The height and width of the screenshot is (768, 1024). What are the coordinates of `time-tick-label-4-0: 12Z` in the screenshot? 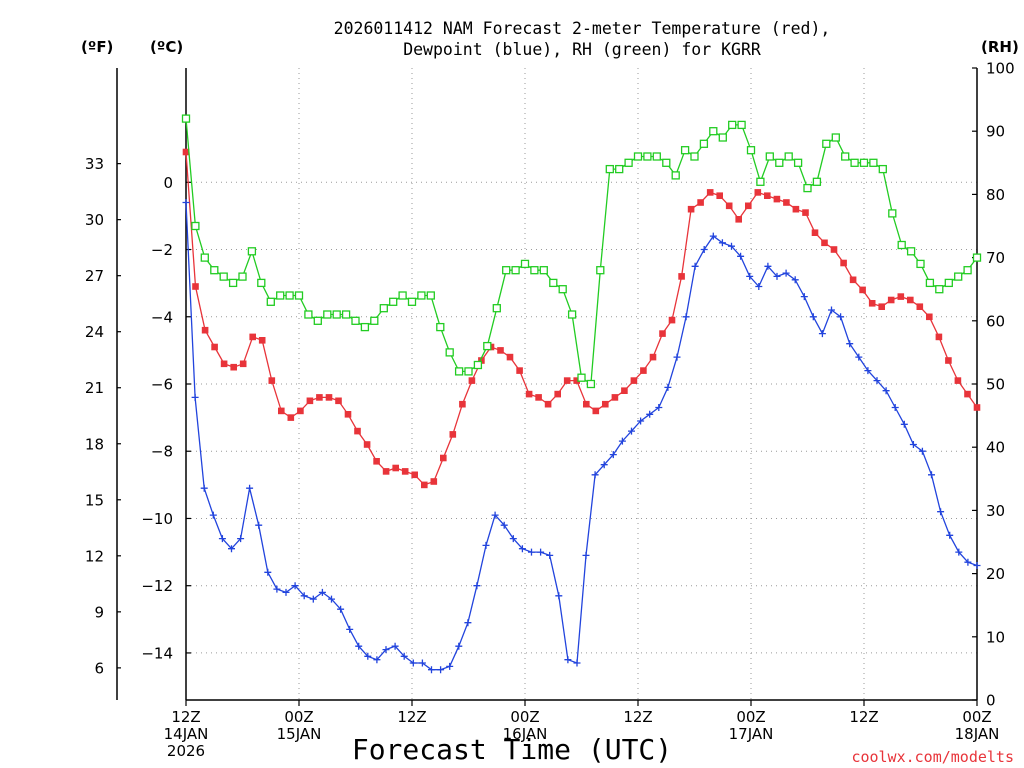 It's located at (637, 717).